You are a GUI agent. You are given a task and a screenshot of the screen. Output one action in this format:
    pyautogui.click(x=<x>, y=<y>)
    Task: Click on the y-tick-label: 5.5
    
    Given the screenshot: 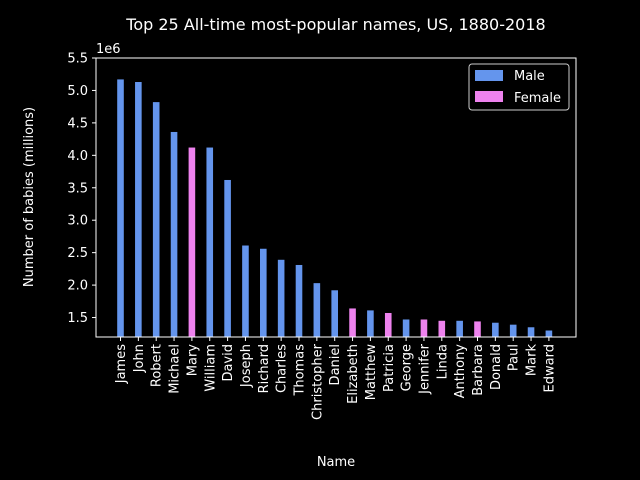 What is the action you would take?
    pyautogui.click(x=77, y=59)
    